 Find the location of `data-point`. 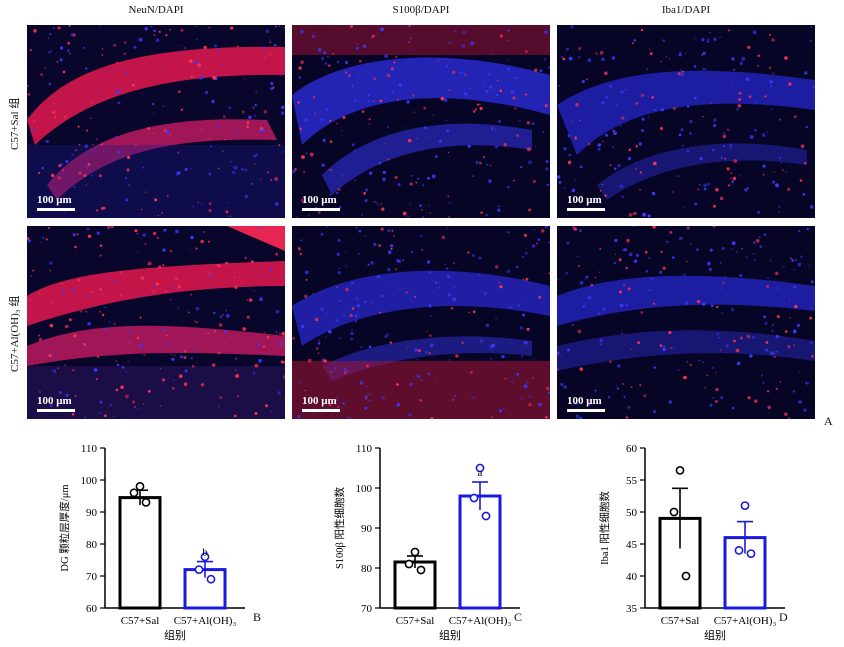

data-point is located at coordinates (480, 468).